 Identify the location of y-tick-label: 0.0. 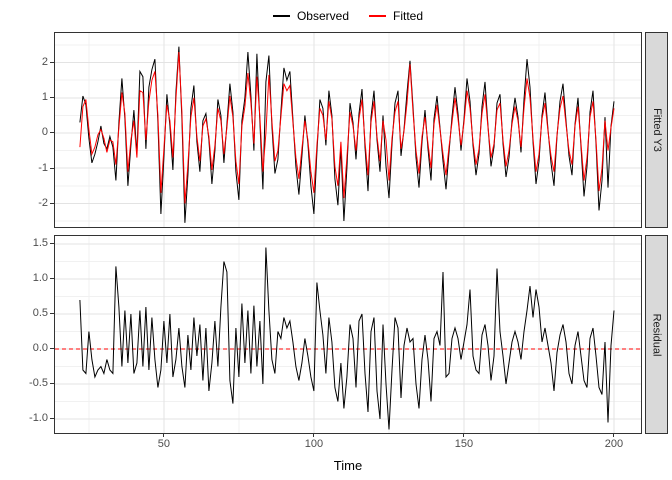
(40, 348).